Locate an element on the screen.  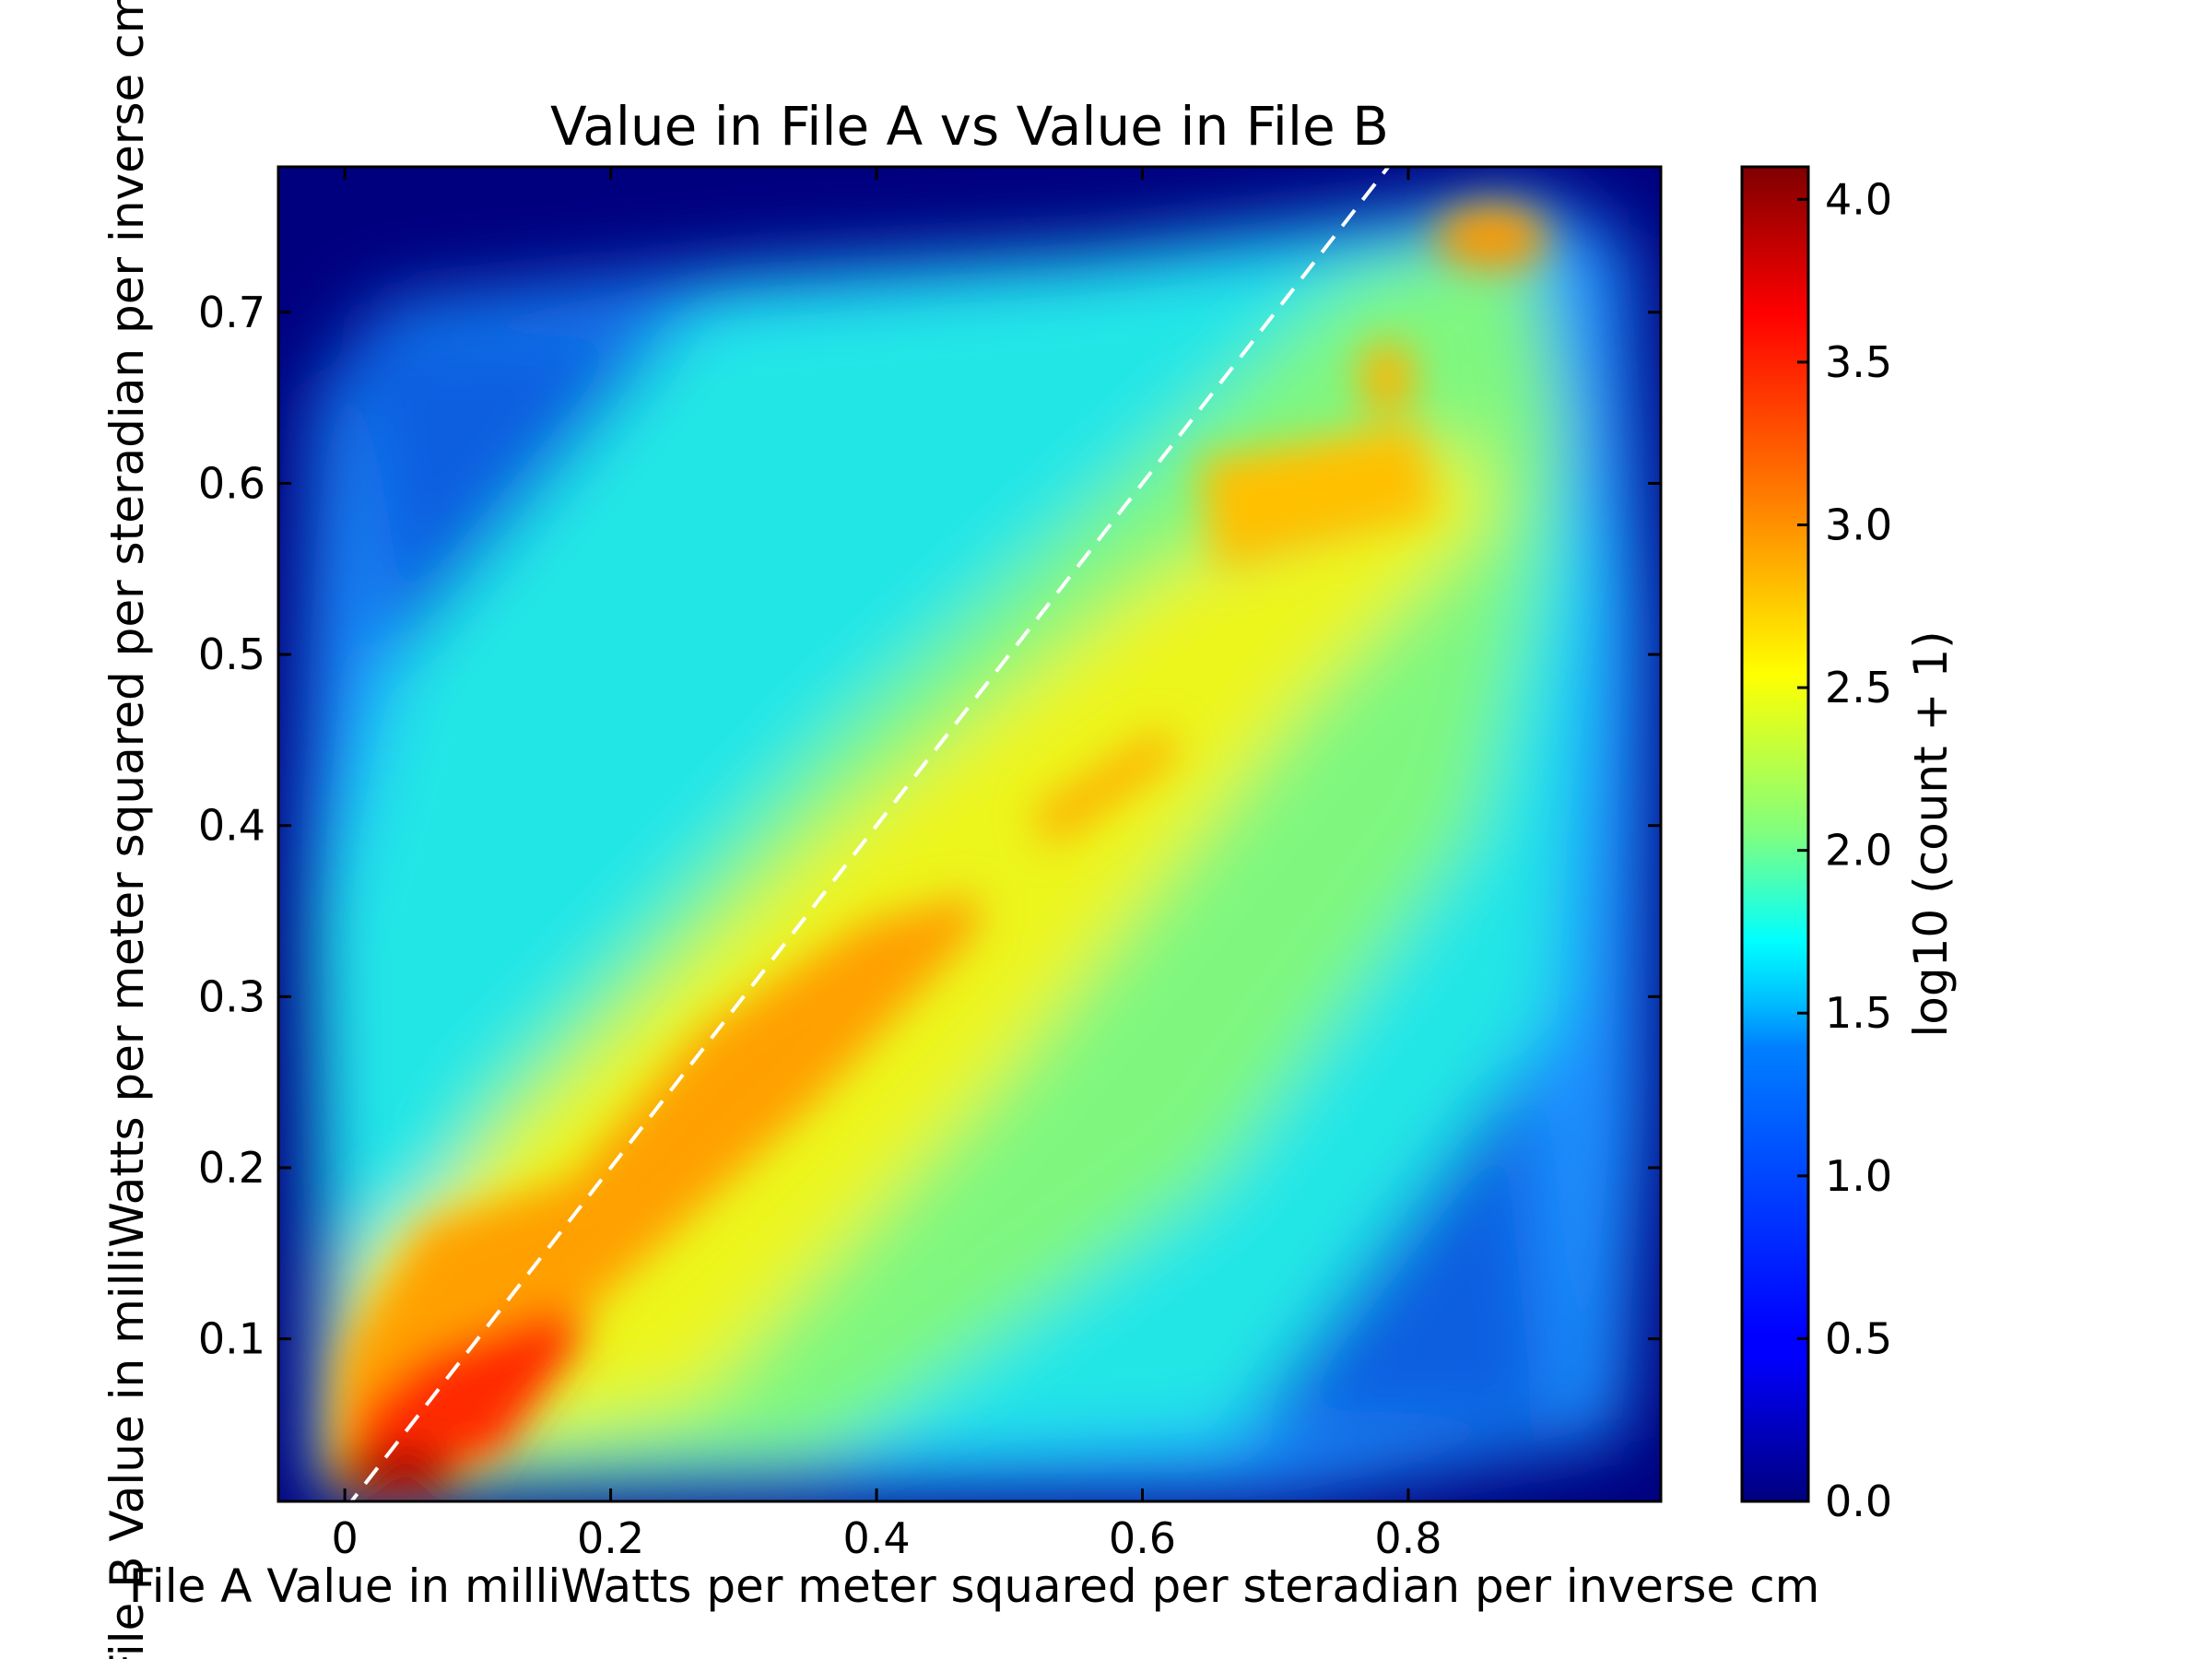
colorbar-ticks: 0.0 0.5 1.0 1.5 2.0 2.5 3.0 3.5 4.0 is located at coordinates (1844, 850).